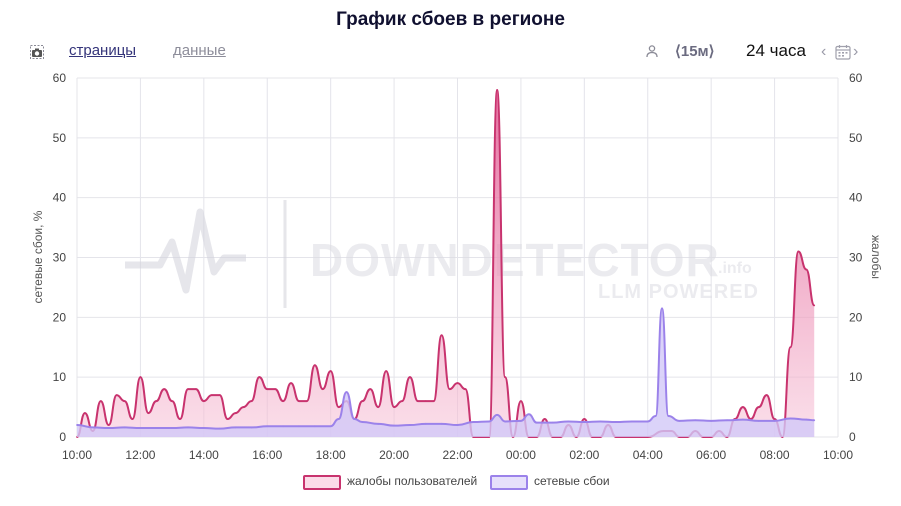  Describe the element at coordinates (572, 481) in the screenshot. I see `legend-label-outages: сетевые сбои` at that location.